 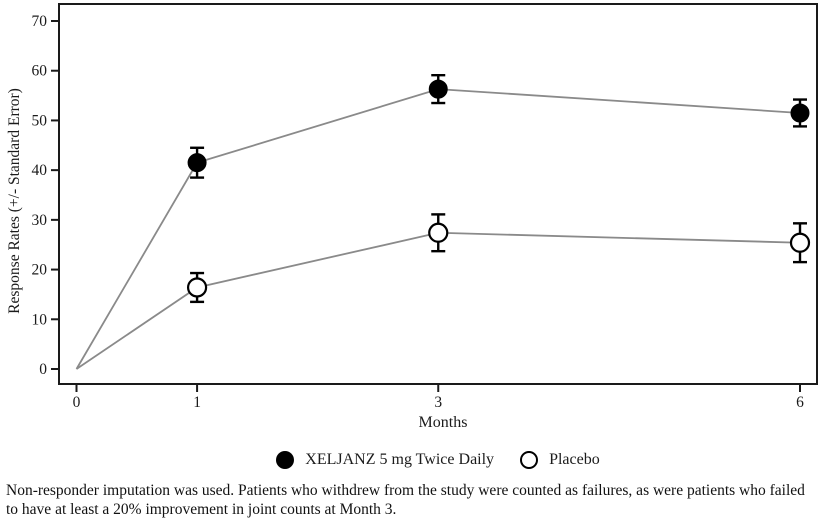 I want to click on legend-item-xeljanz: XELJANZ 5 mg Twice Daily, so click(x=385, y=460).